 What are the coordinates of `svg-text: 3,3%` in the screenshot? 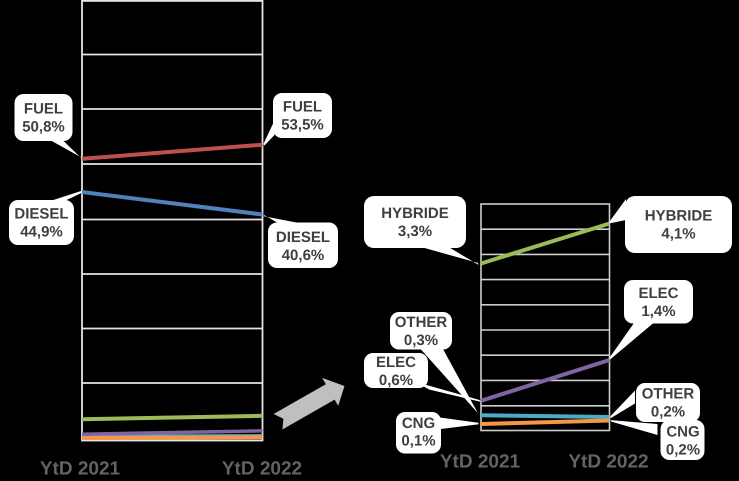 It's located at (415, 231).